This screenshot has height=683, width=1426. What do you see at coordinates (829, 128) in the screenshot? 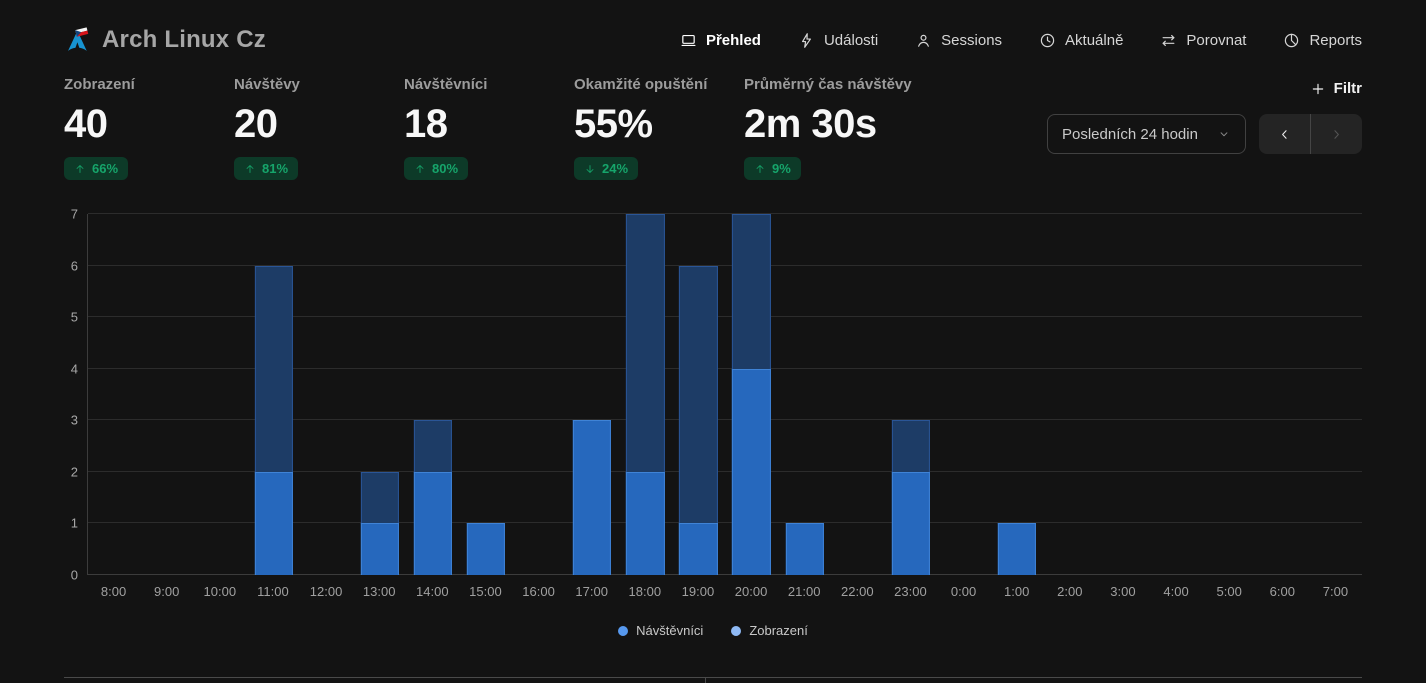
I see `metric-prumerny-cas-navstevy: Průměrný čas návštěvy 2m 30s 9%` at bounding box center [829, 128].